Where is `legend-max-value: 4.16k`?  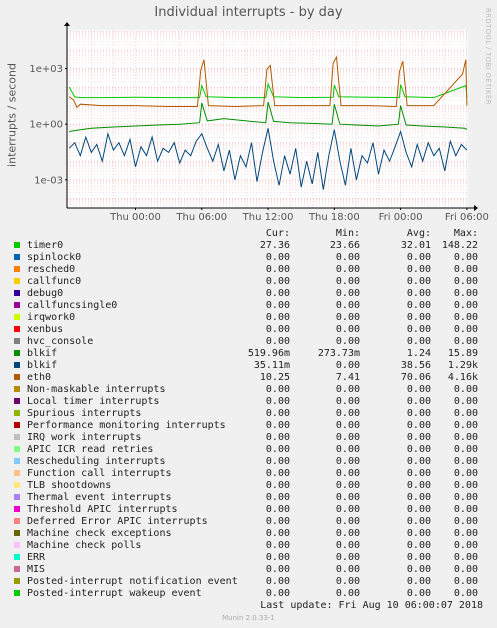 legend-max-value: 4.16k is located at coordinates (462, 377).